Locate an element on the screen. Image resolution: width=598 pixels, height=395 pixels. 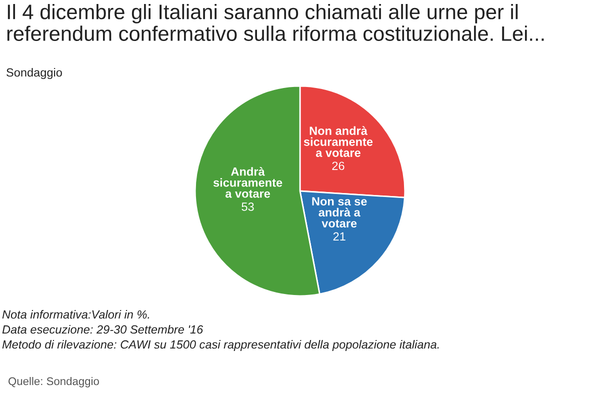
text: Nota informativa:Valori in %. is located at coordinates (76, 314).